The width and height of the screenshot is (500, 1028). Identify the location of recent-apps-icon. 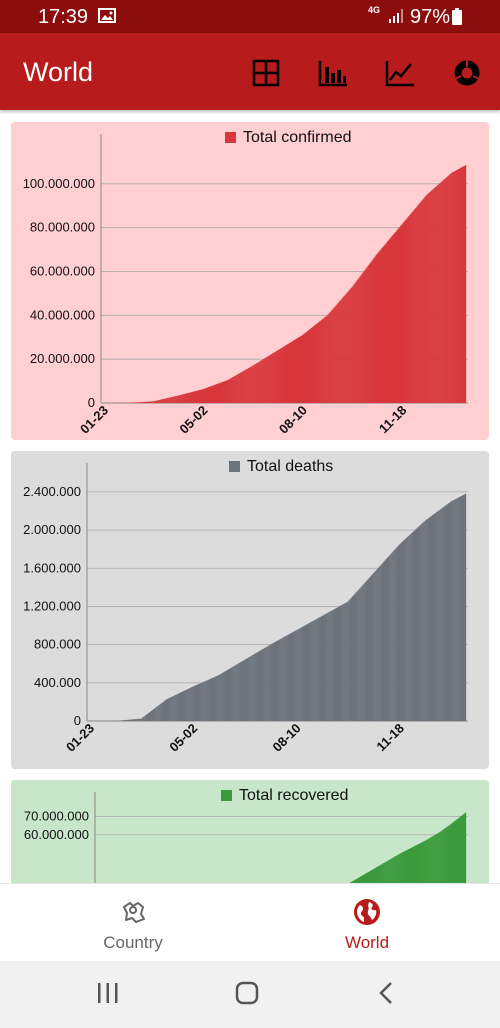
(108, 995).